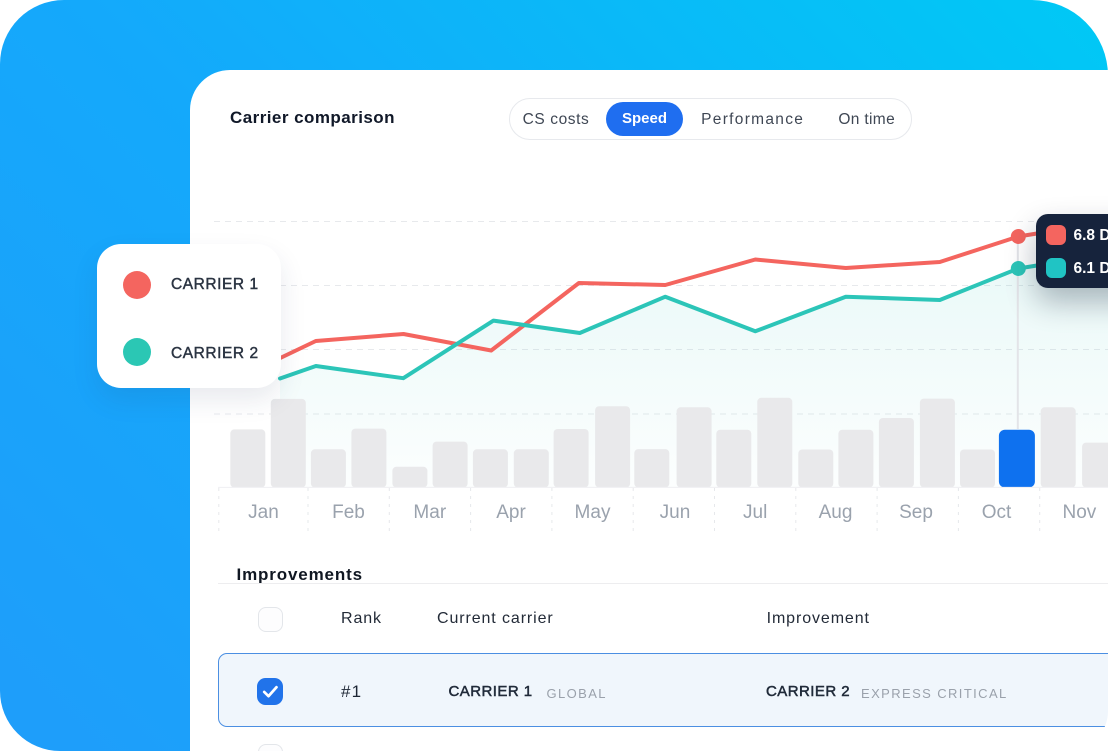 This screenshot has width=1108, height=751. What do you see at coordinates (263, 512) in the screenshot?
I see `svg-text: Jan` at bounding box center [263, 512].